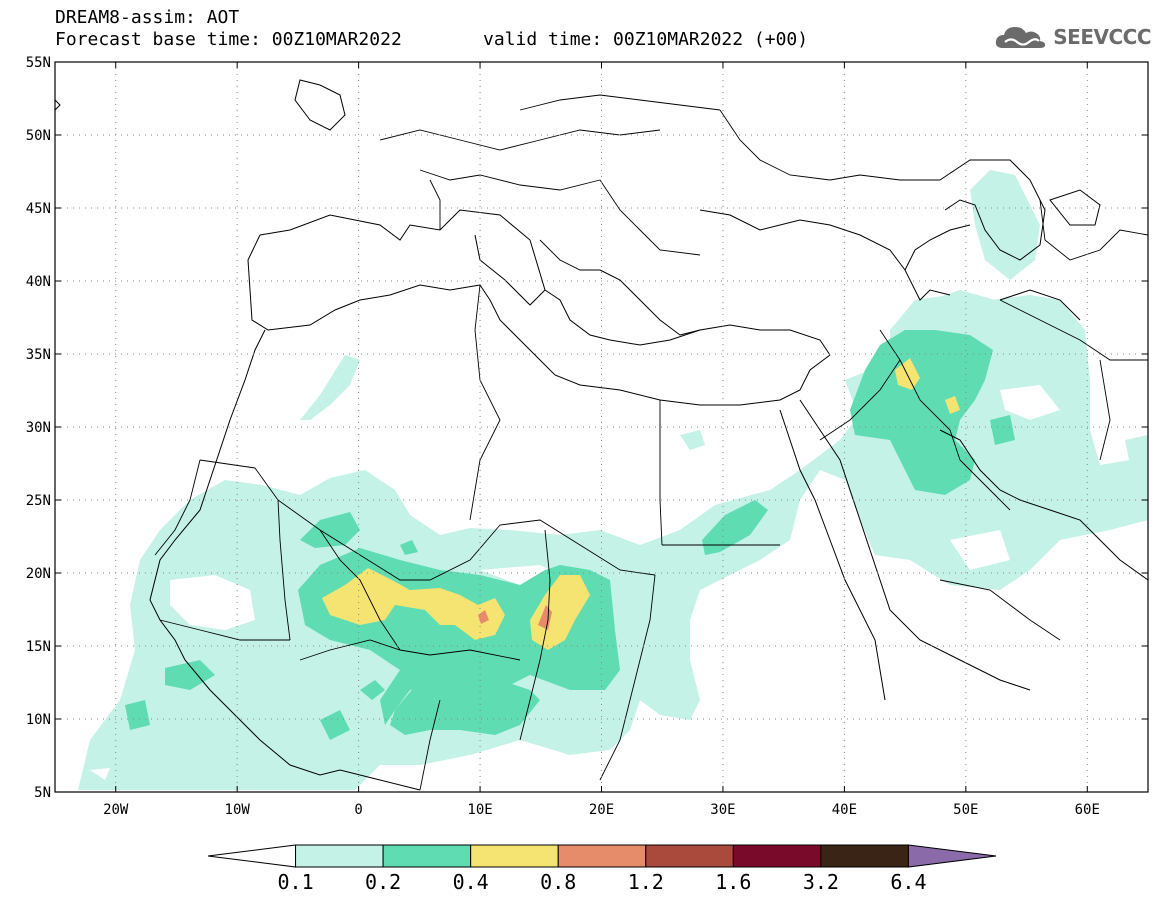  I want to click on lat-tick-label: 5N, so click(42, 793).